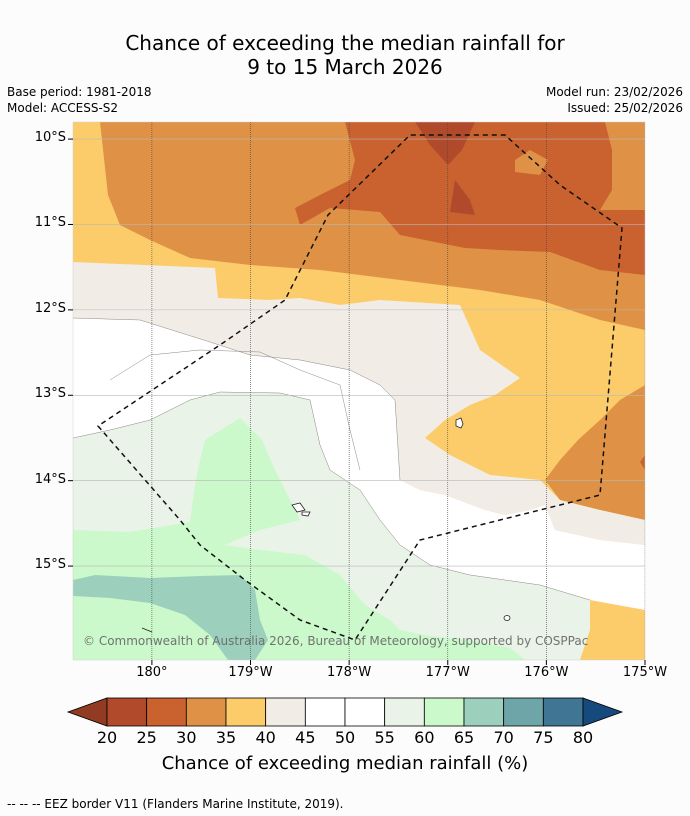 This screenshot has width=690, height=816. Describe the element at coordinates (503, 737) in the screenshot. I see `colorbar-label-70: 70` at that location.